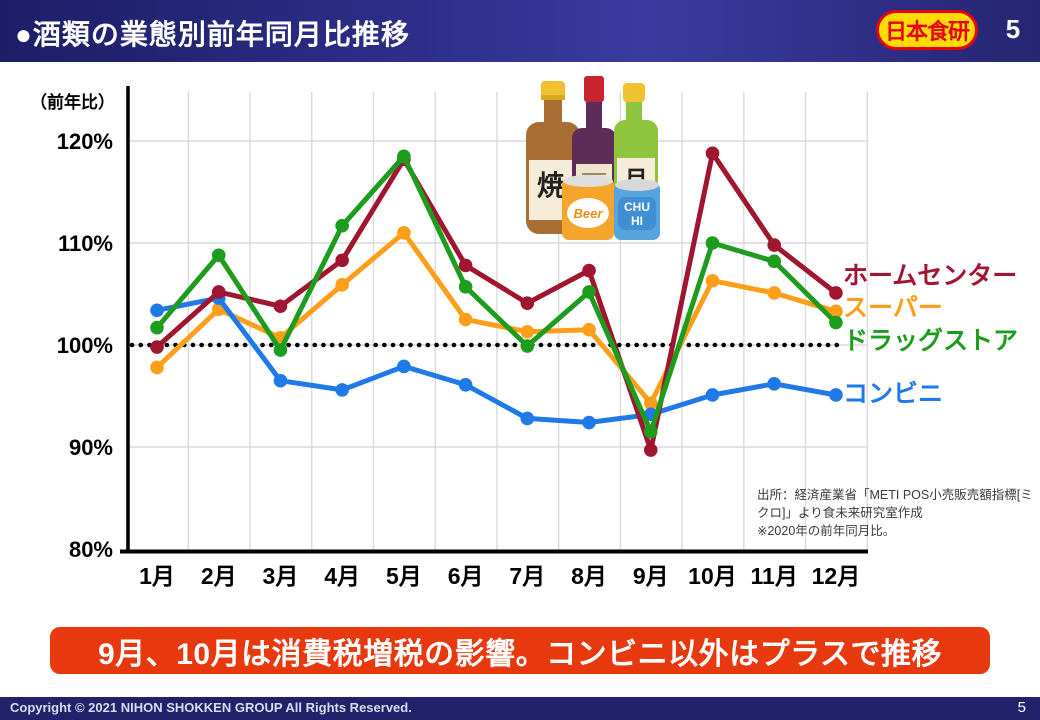  I want to click on summary-banner: 9月、10月は消費税増税の影響。コンビニ以外はプラスで推移, so click(520, 650).